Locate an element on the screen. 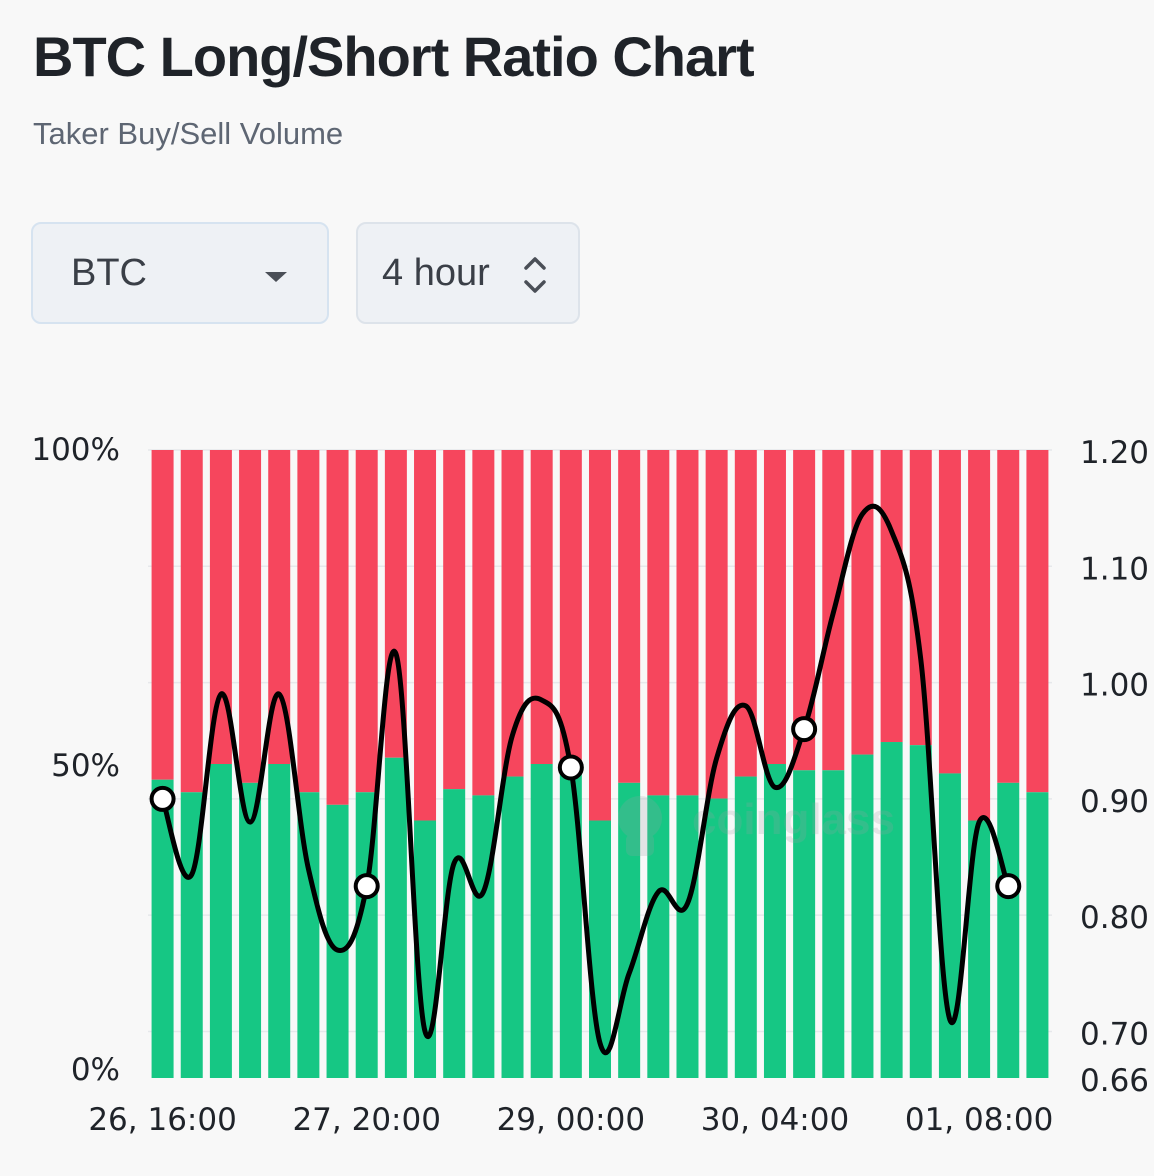 This screenshot has width=1154, height=1176. interval-select-value: 4 hour is located at coordinates (436, 272).